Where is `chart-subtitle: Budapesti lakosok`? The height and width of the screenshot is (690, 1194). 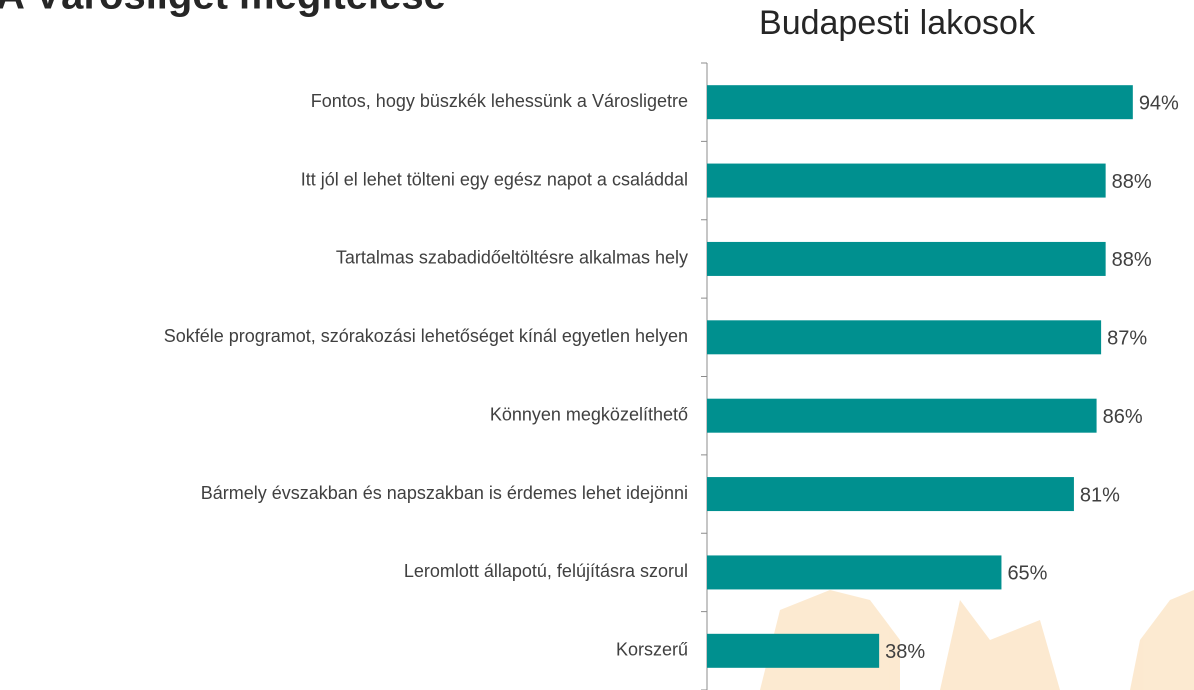 chart-subtitle: Budapesti lakosok is located at coordinates (897, 23).